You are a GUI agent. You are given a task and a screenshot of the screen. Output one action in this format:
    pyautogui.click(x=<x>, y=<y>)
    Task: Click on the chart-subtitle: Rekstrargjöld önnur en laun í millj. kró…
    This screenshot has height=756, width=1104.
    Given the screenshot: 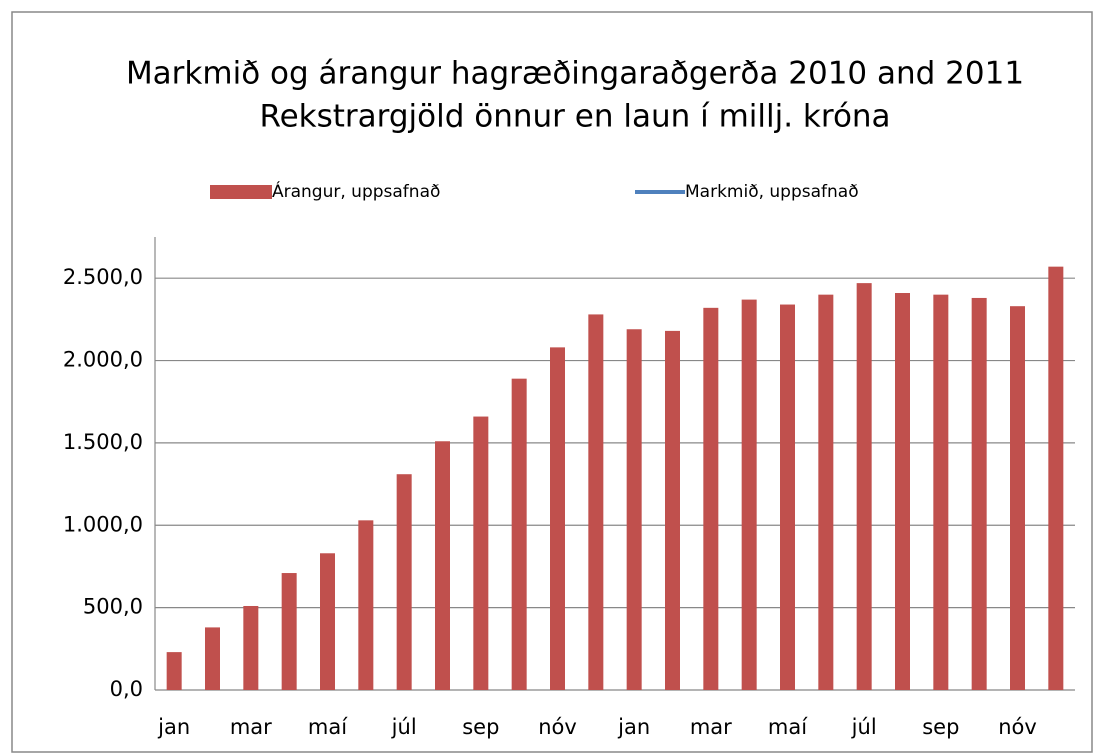 What is the action you would take?
    pyautogui.click(x=574, y=117)
    